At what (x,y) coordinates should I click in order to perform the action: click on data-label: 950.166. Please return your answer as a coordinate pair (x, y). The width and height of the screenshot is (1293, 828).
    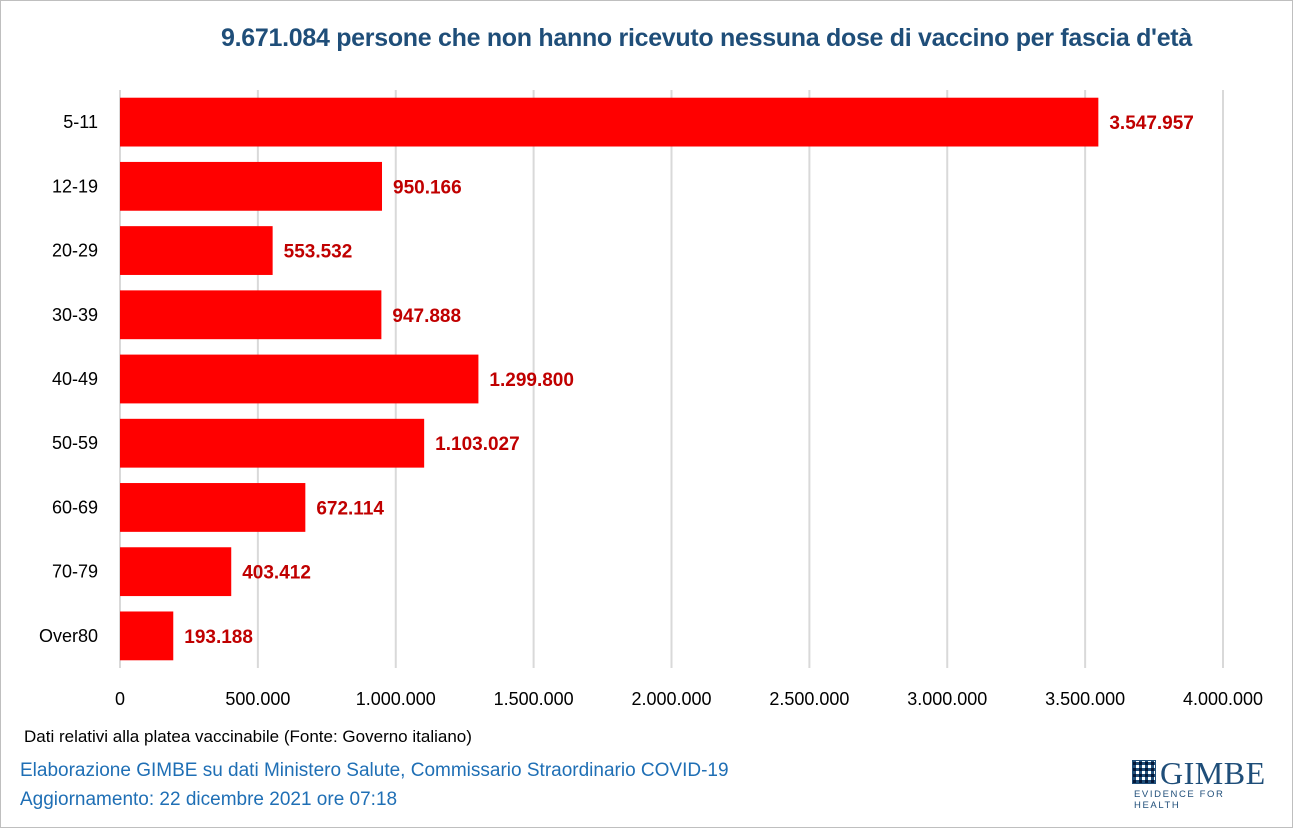
    Looking at the image, I should click on (427, 187).